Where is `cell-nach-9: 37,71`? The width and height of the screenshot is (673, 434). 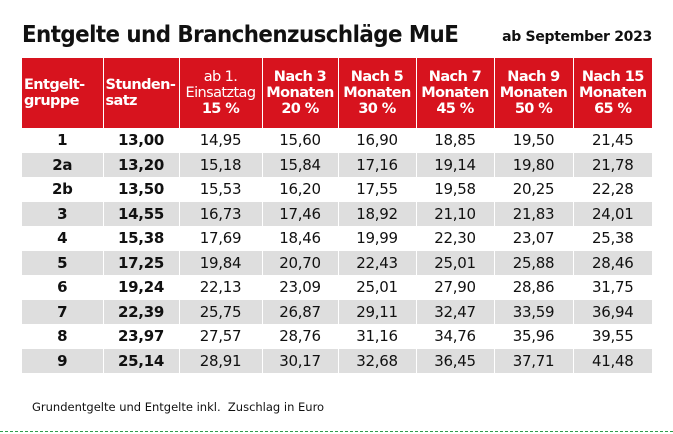 cell-nach-9: 37,71 is located at coordinates (533, 360).